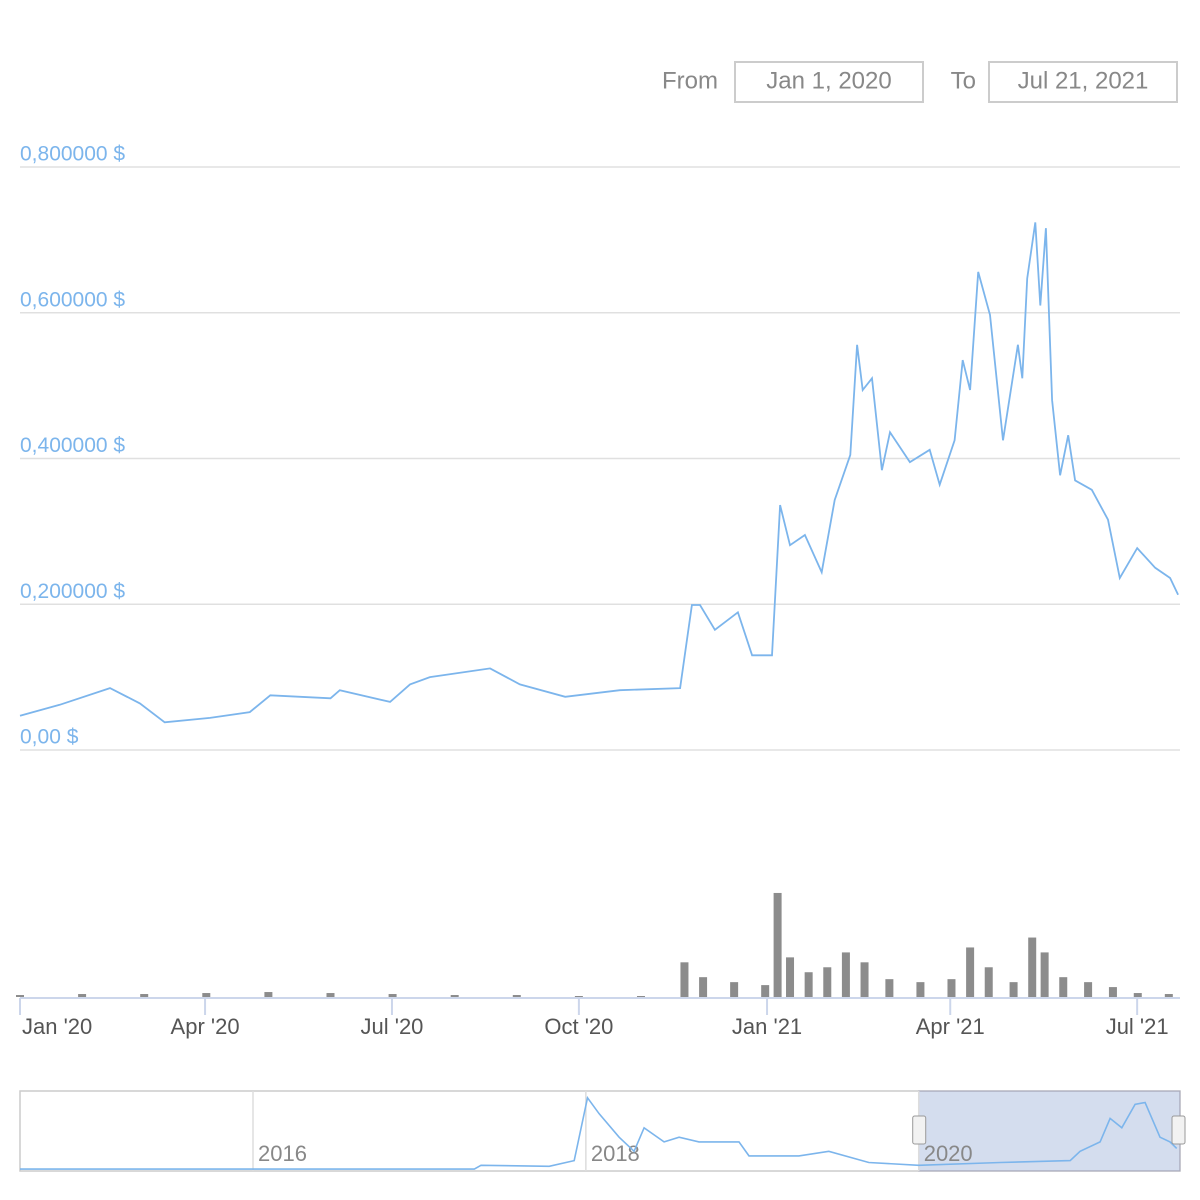 The width and height of the screenshot is (1200, 1200). Describe the element at coordinates (72, 445) in the screenshot. I see `y-tick-label: 0,400000 $` at that location.